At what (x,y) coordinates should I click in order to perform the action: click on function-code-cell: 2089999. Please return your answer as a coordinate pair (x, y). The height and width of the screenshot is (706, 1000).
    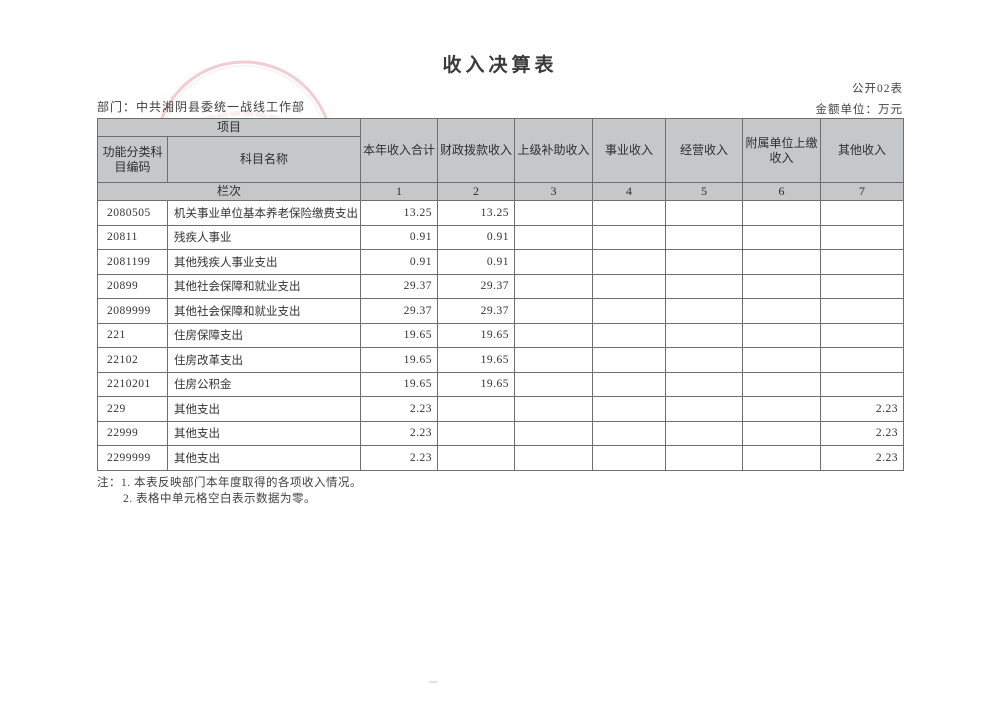
    Looking at the image, I should click on (132, 311).